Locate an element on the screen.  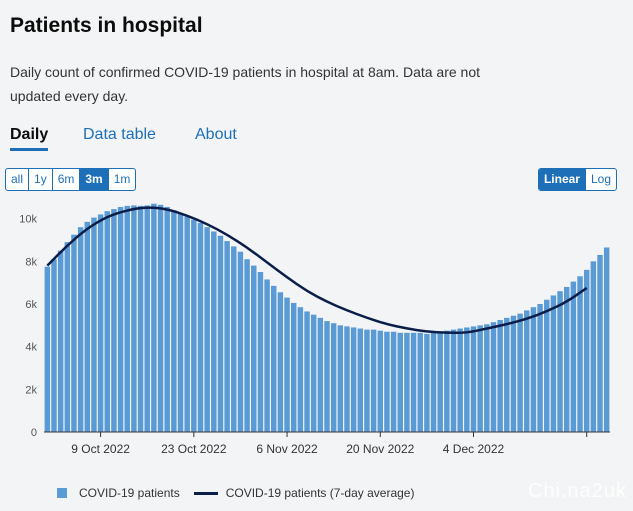
scale-linear-button: Linear is located at coordinates (562, 179).